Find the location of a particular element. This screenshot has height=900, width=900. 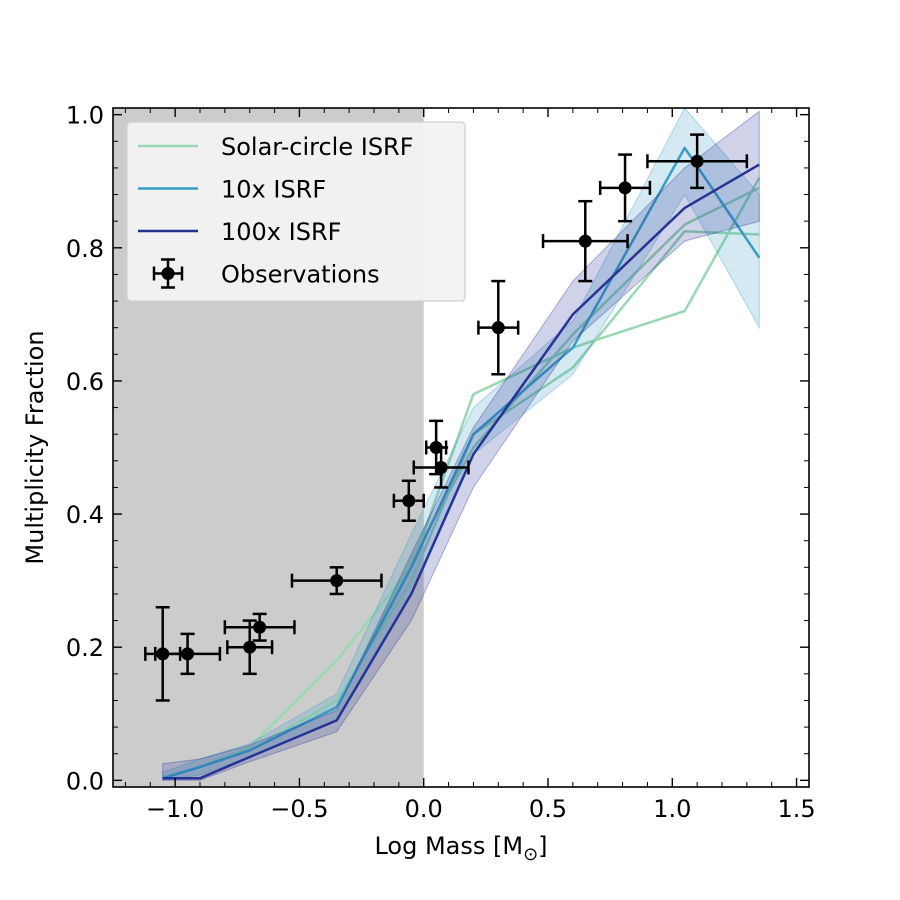

y-tick-label: 0.6 is located at coordinates (85, 382).